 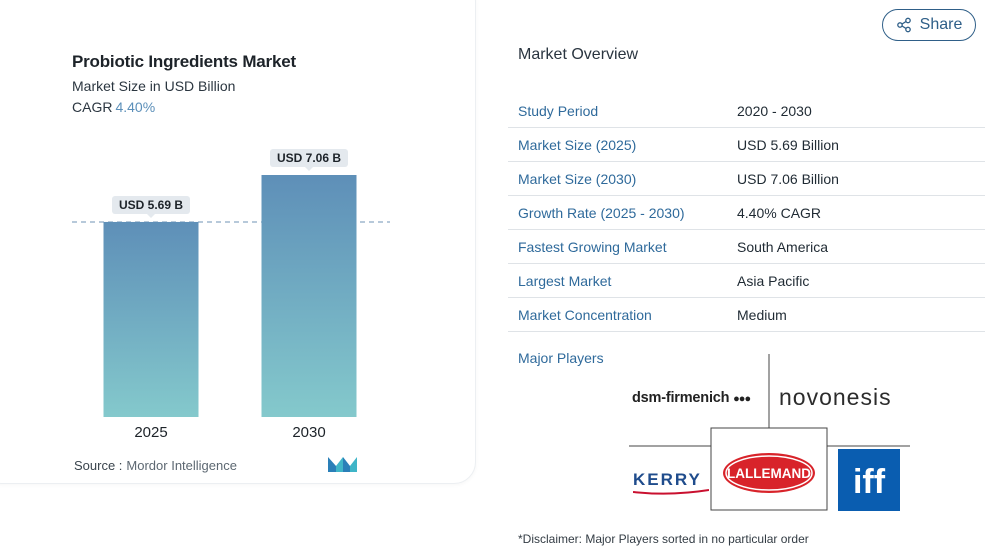 I want to click on iff-logo: iff, so click(x=869, y=480).